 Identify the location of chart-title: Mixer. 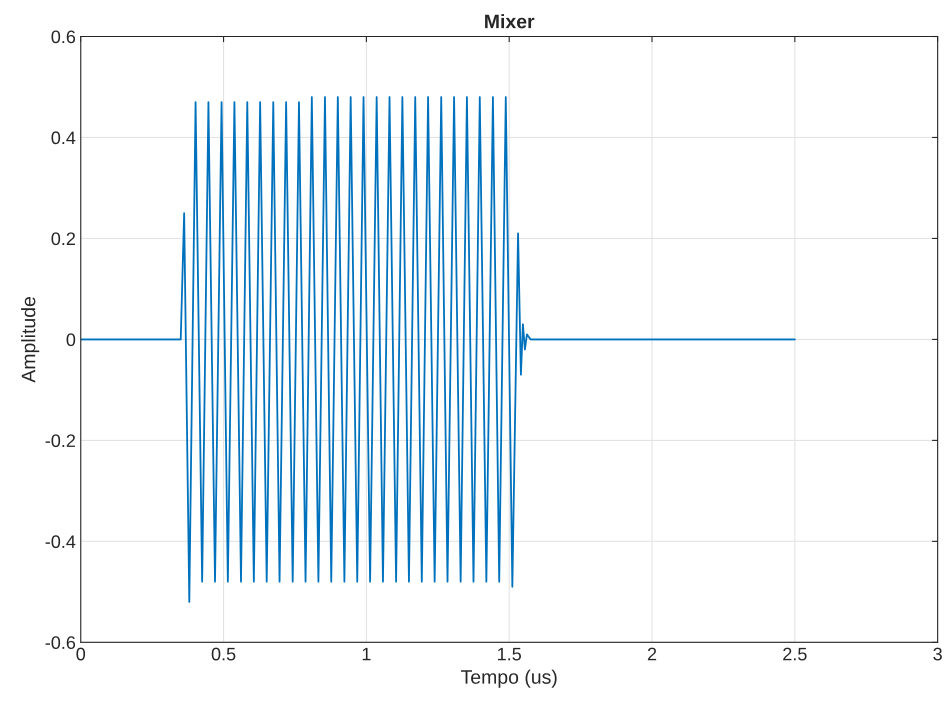
(509, 21).